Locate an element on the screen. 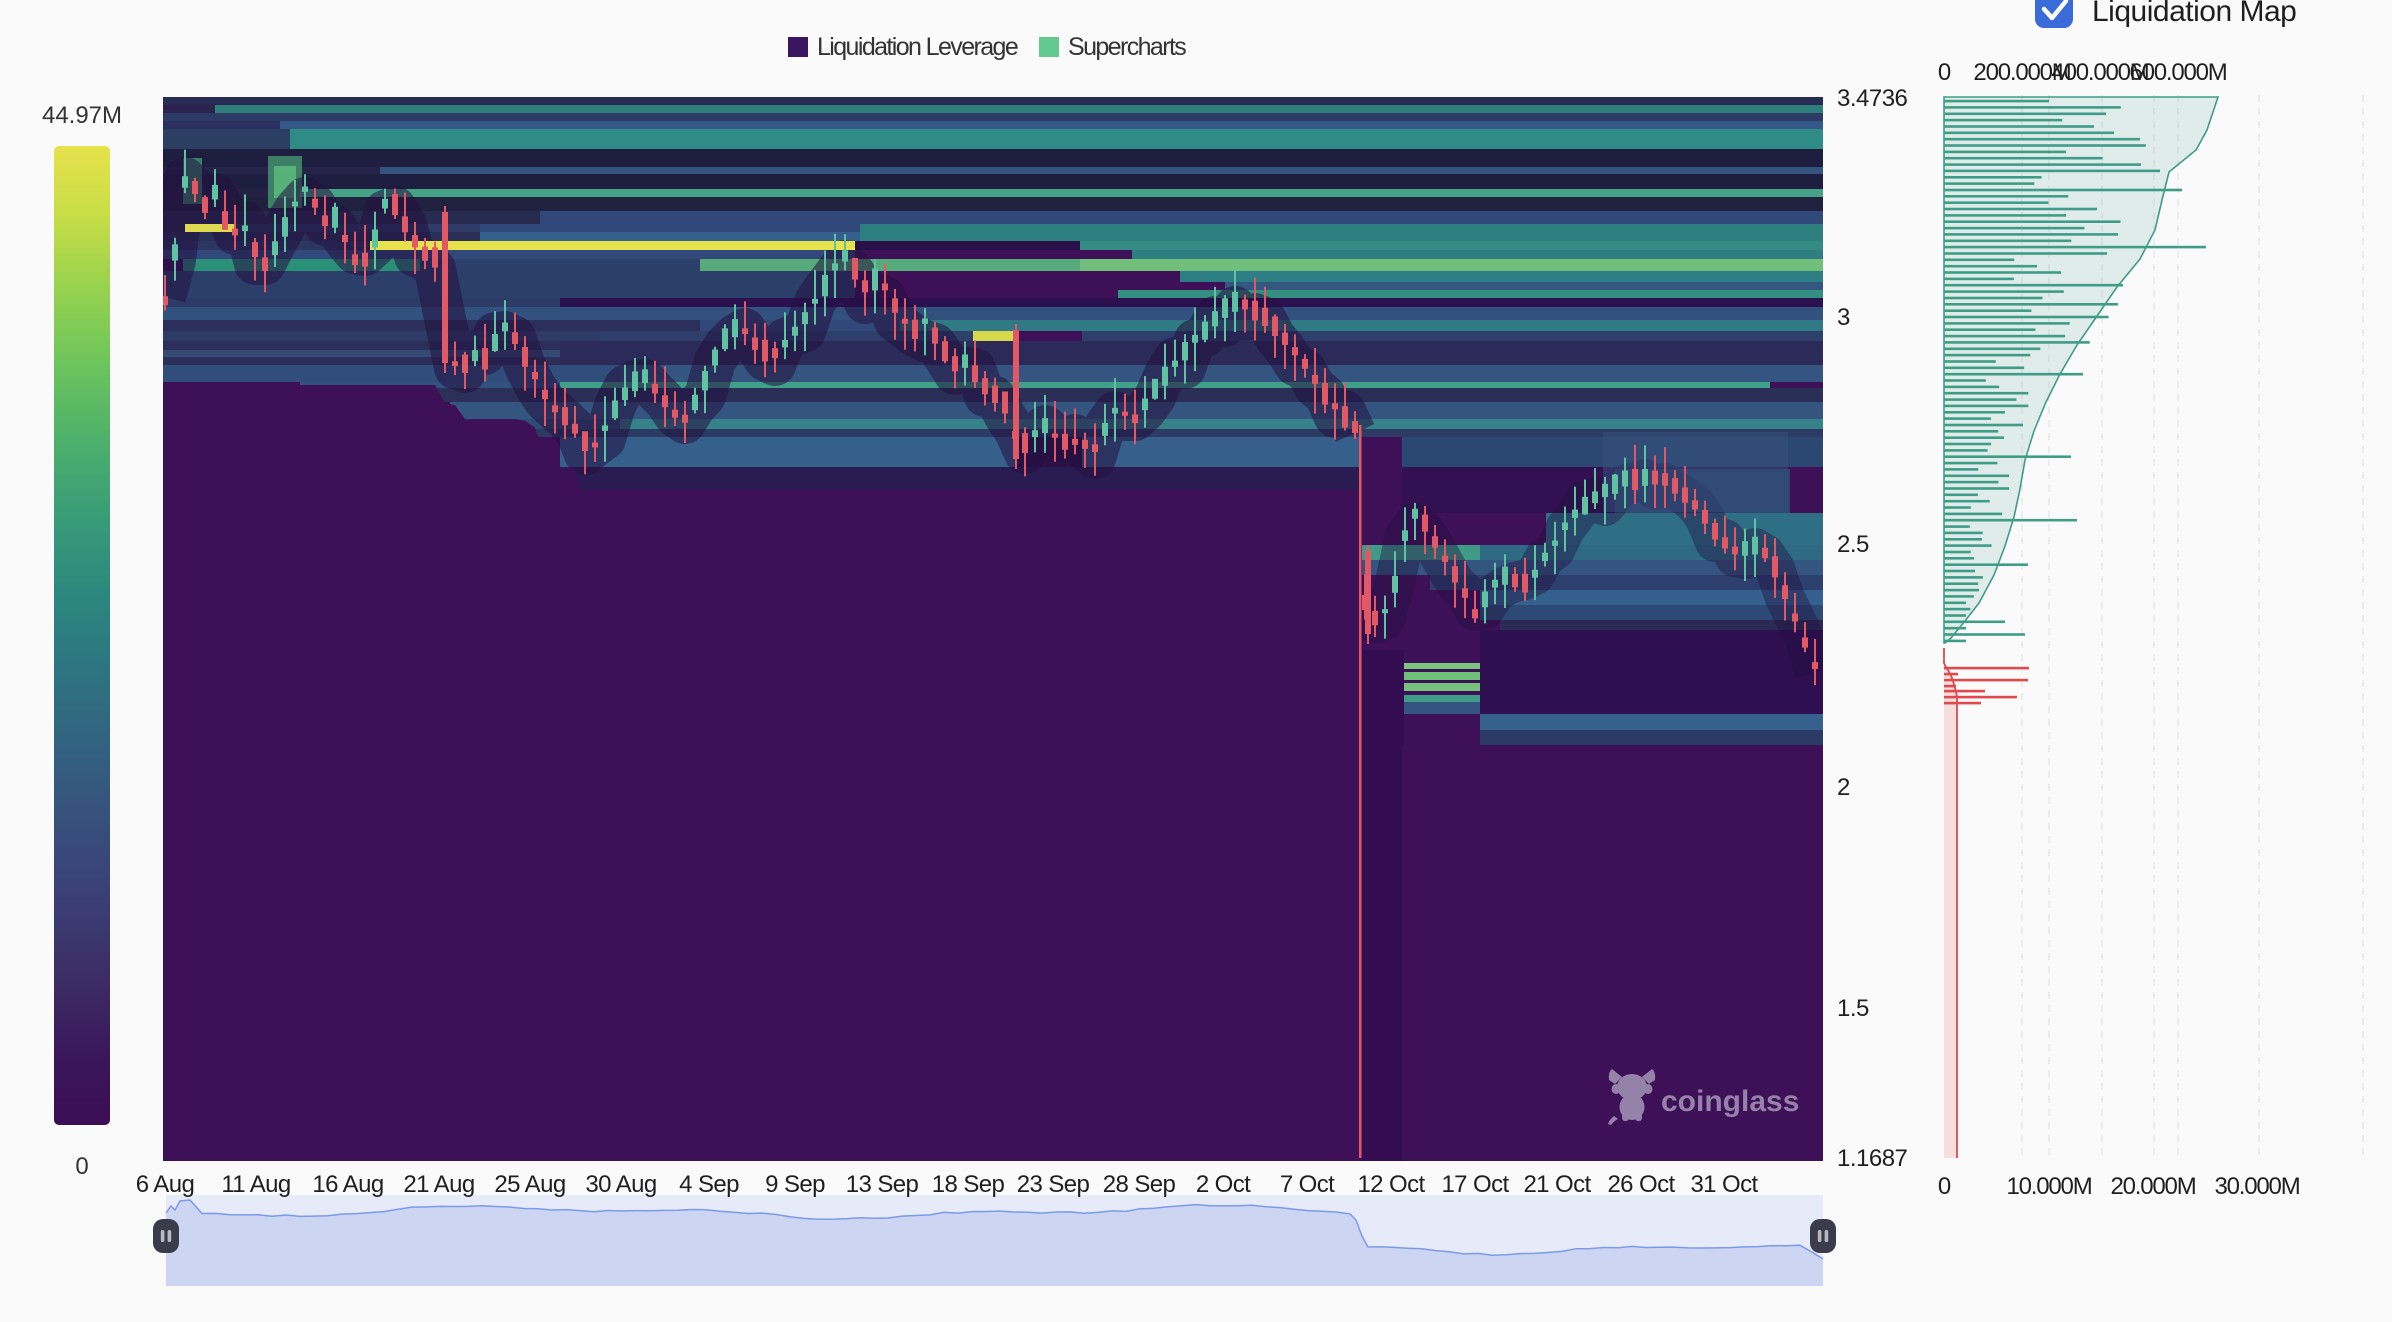 The width and height of the screenshot is (2392, 1322). svg-text: 2 Oct is located at coordinates (1223, 1184).